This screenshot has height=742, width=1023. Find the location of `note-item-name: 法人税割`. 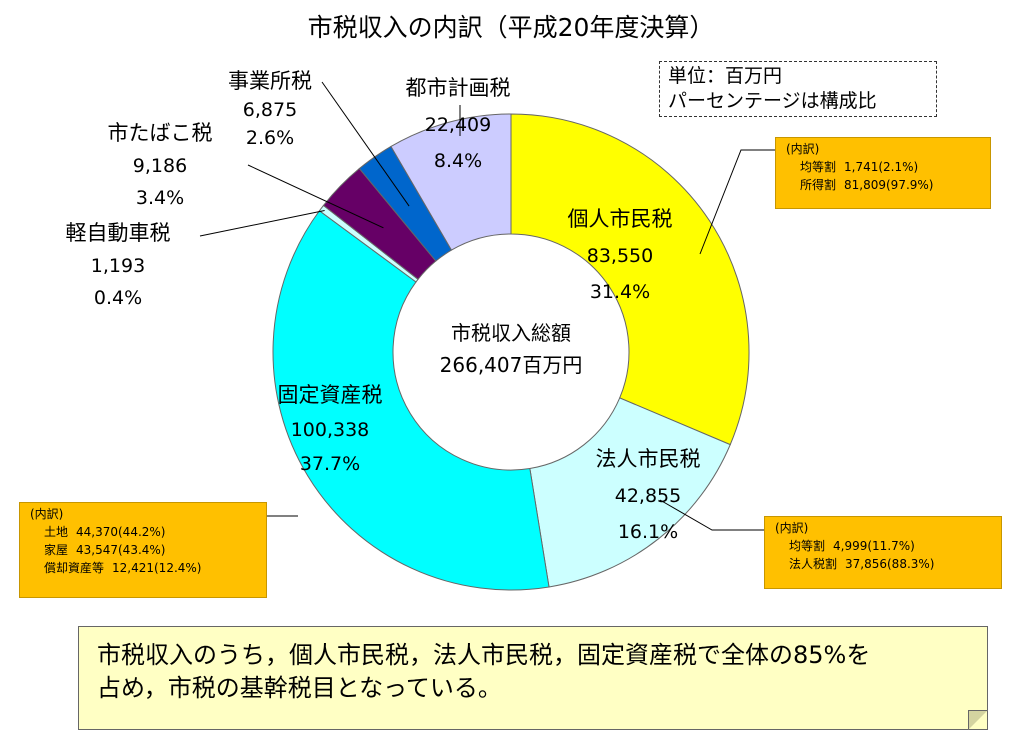

note-item-name: 法人税割 is located at coordinates (813, 564).